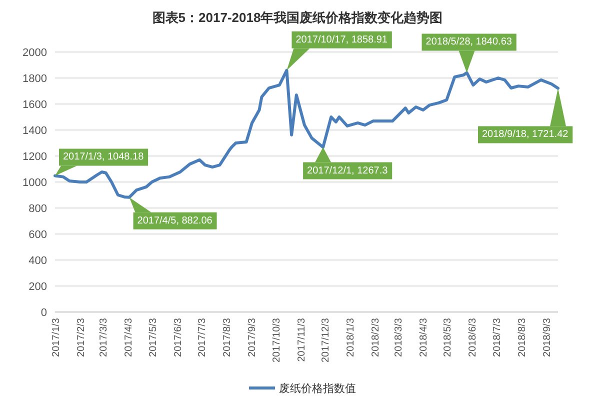 The width and height of the screenshot is (595, 402). What do you see at coordinates (297, 17) in the screenshot?
I see `chart-title: 图表5：2017-2018年我国废纸价格指数变化趋势图` at bounding box center [297, 17].